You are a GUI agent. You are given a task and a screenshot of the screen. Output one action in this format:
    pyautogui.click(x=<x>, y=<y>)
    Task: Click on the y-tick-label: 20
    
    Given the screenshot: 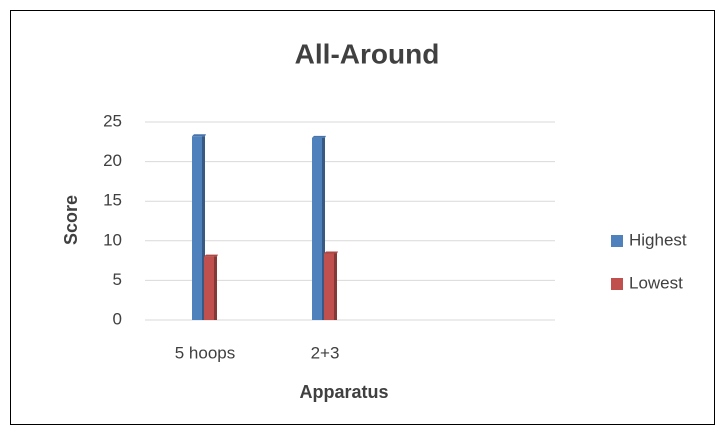 What is the action you would take?
    pyautogui.click(x=112, y=160)
    